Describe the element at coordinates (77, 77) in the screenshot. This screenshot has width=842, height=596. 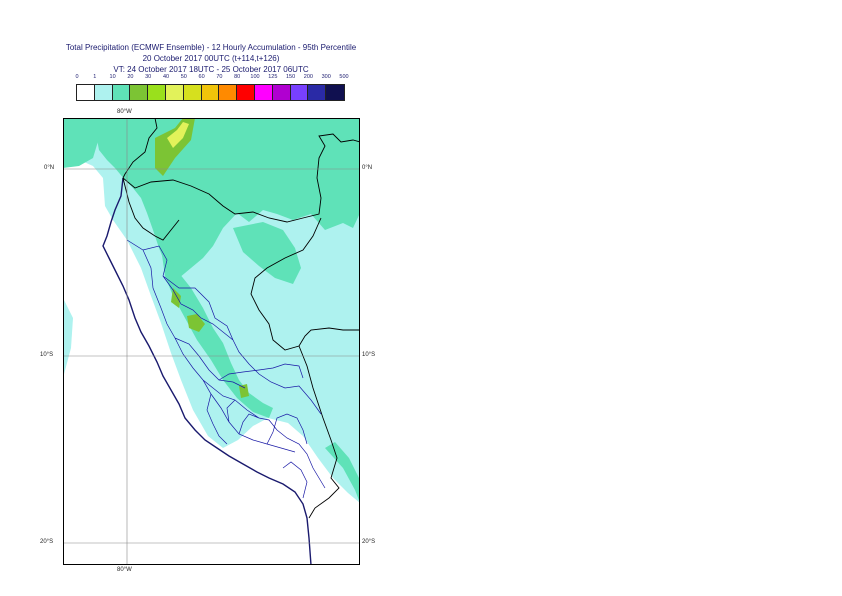
I see `legend-tick-label: 0` at that location.